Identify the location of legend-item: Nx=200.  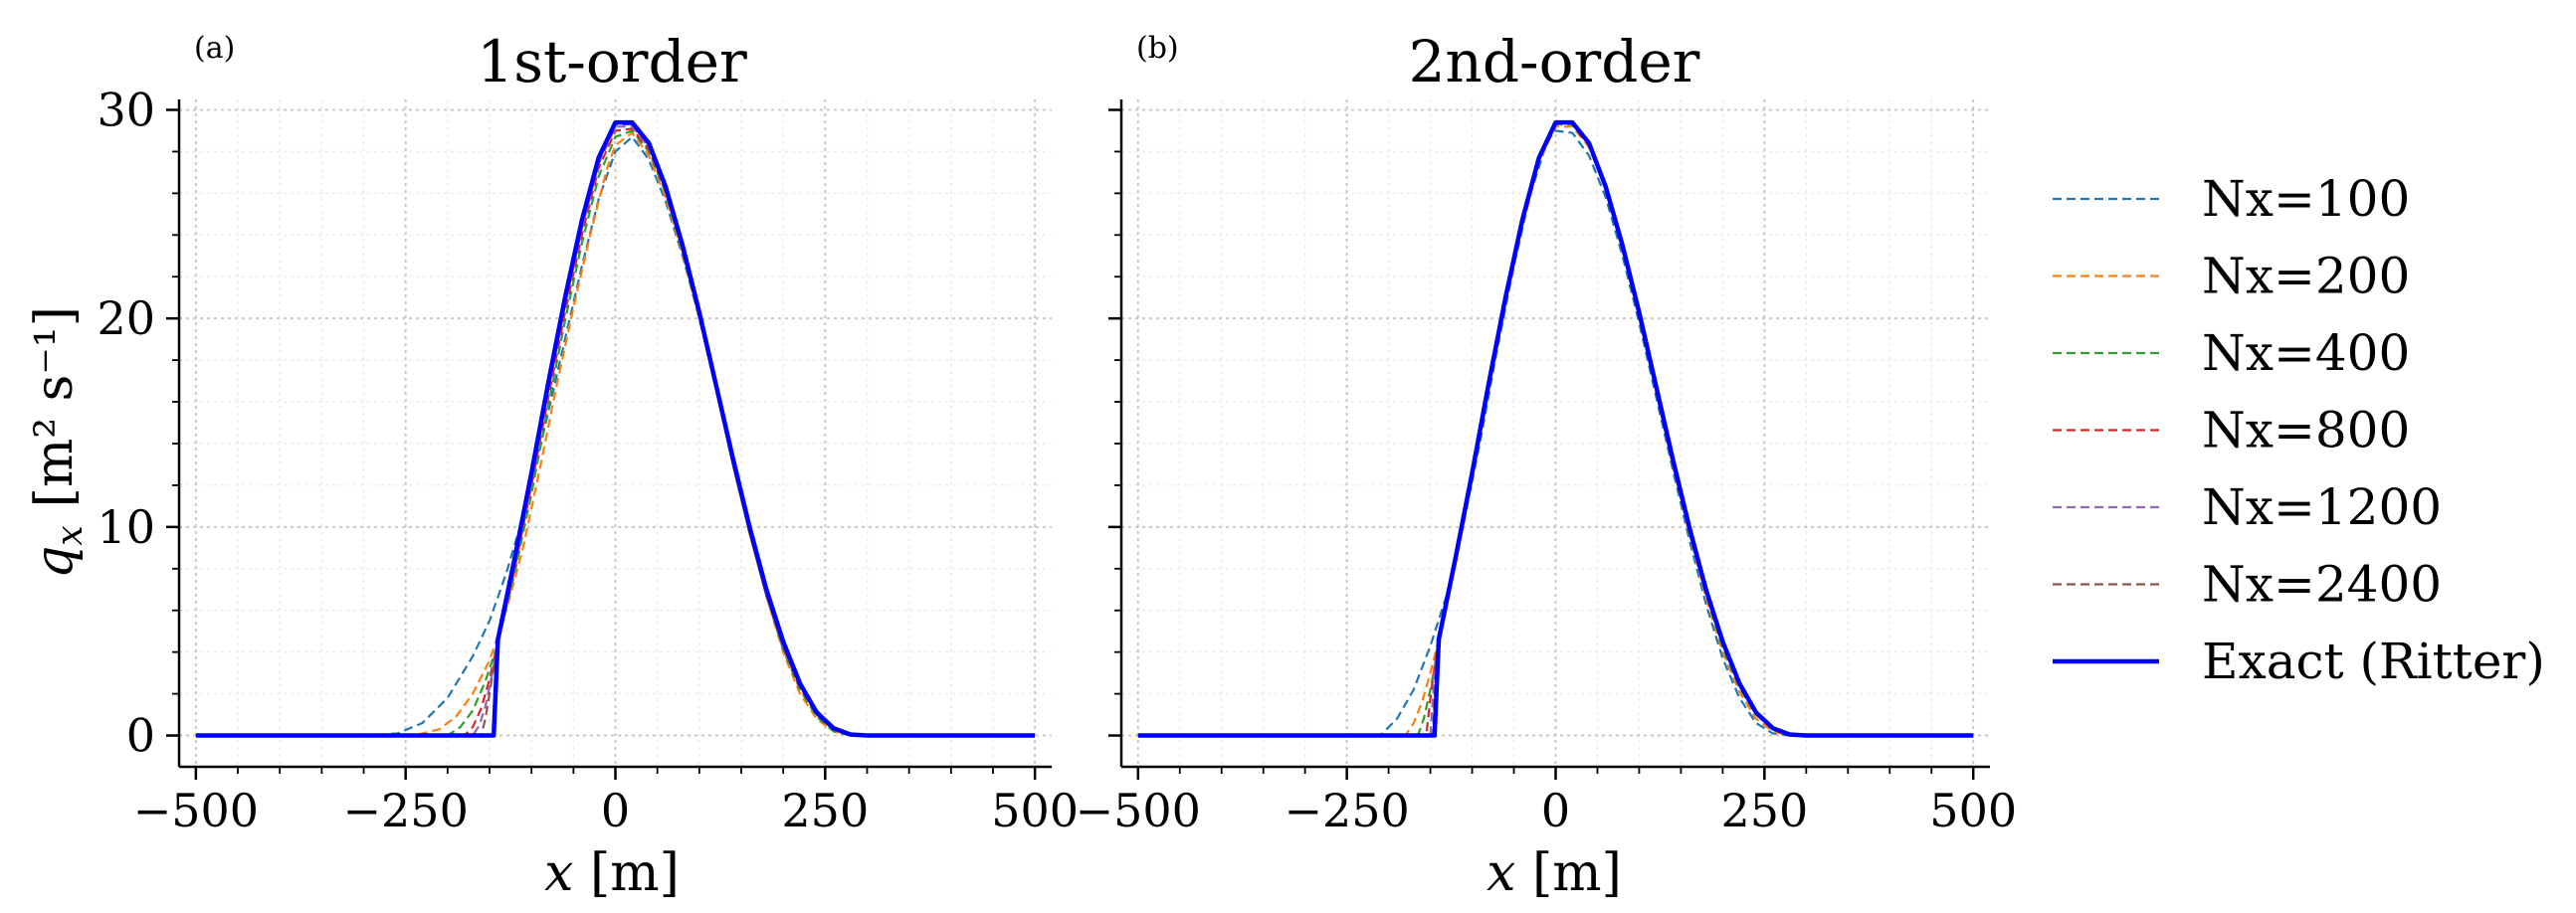
(2231, 276).